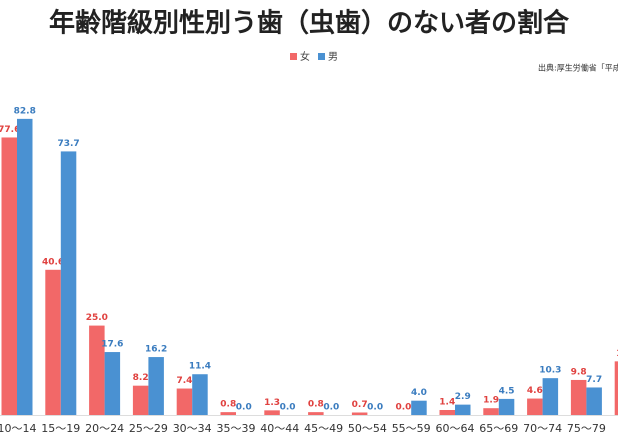  I want to click on x-tick-label: 50～54, so click(367, 428).